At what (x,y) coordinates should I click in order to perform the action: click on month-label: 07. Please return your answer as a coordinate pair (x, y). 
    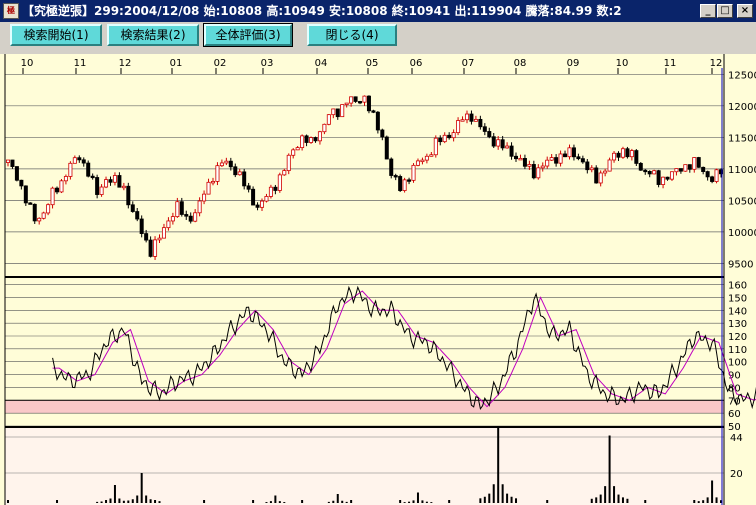
    Looking at the image, I should click on (468, 63).